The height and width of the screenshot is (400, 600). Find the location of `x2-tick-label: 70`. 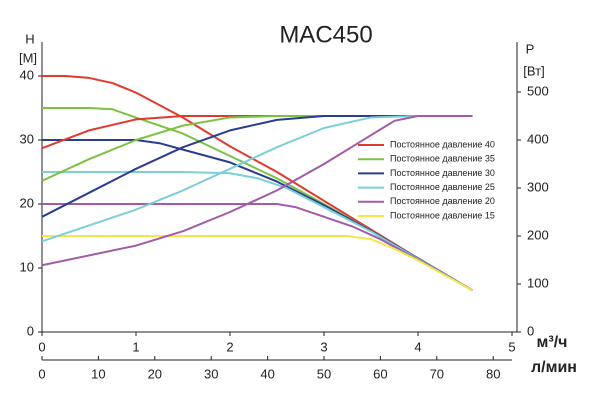

x2-tick-label: 70 is located at coordinates (437, 373).